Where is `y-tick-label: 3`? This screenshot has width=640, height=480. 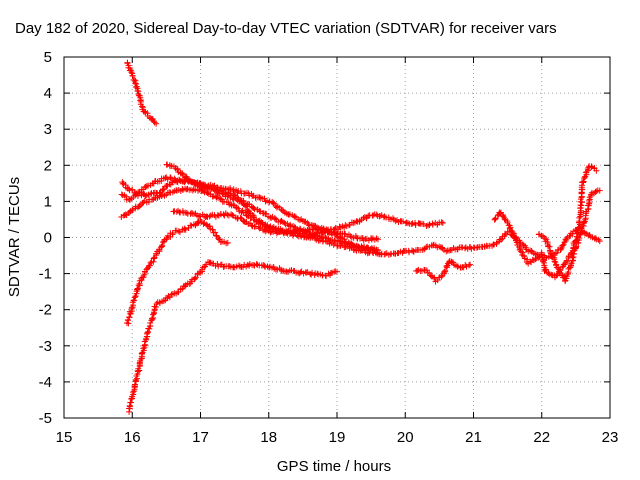 y-tick-label: 3 is located at coordinates (48, 129).